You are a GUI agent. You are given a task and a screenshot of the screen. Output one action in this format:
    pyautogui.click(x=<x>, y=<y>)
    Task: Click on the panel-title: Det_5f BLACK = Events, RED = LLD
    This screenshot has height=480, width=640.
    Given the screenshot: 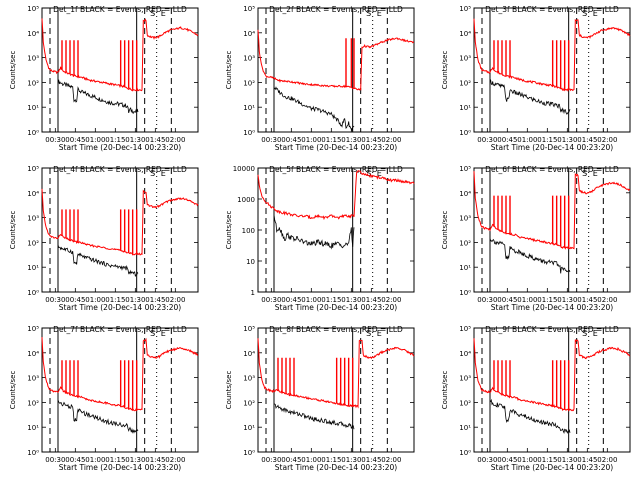 What is the action you would take?
    pyautogui.click(x=336, y=169)
    